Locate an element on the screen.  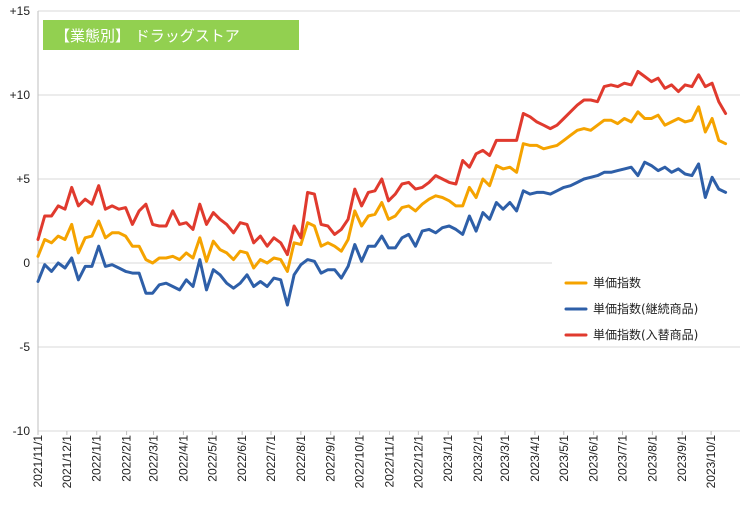
x-tick-label: 2023/4/1 is located at coordinates (535, 458).